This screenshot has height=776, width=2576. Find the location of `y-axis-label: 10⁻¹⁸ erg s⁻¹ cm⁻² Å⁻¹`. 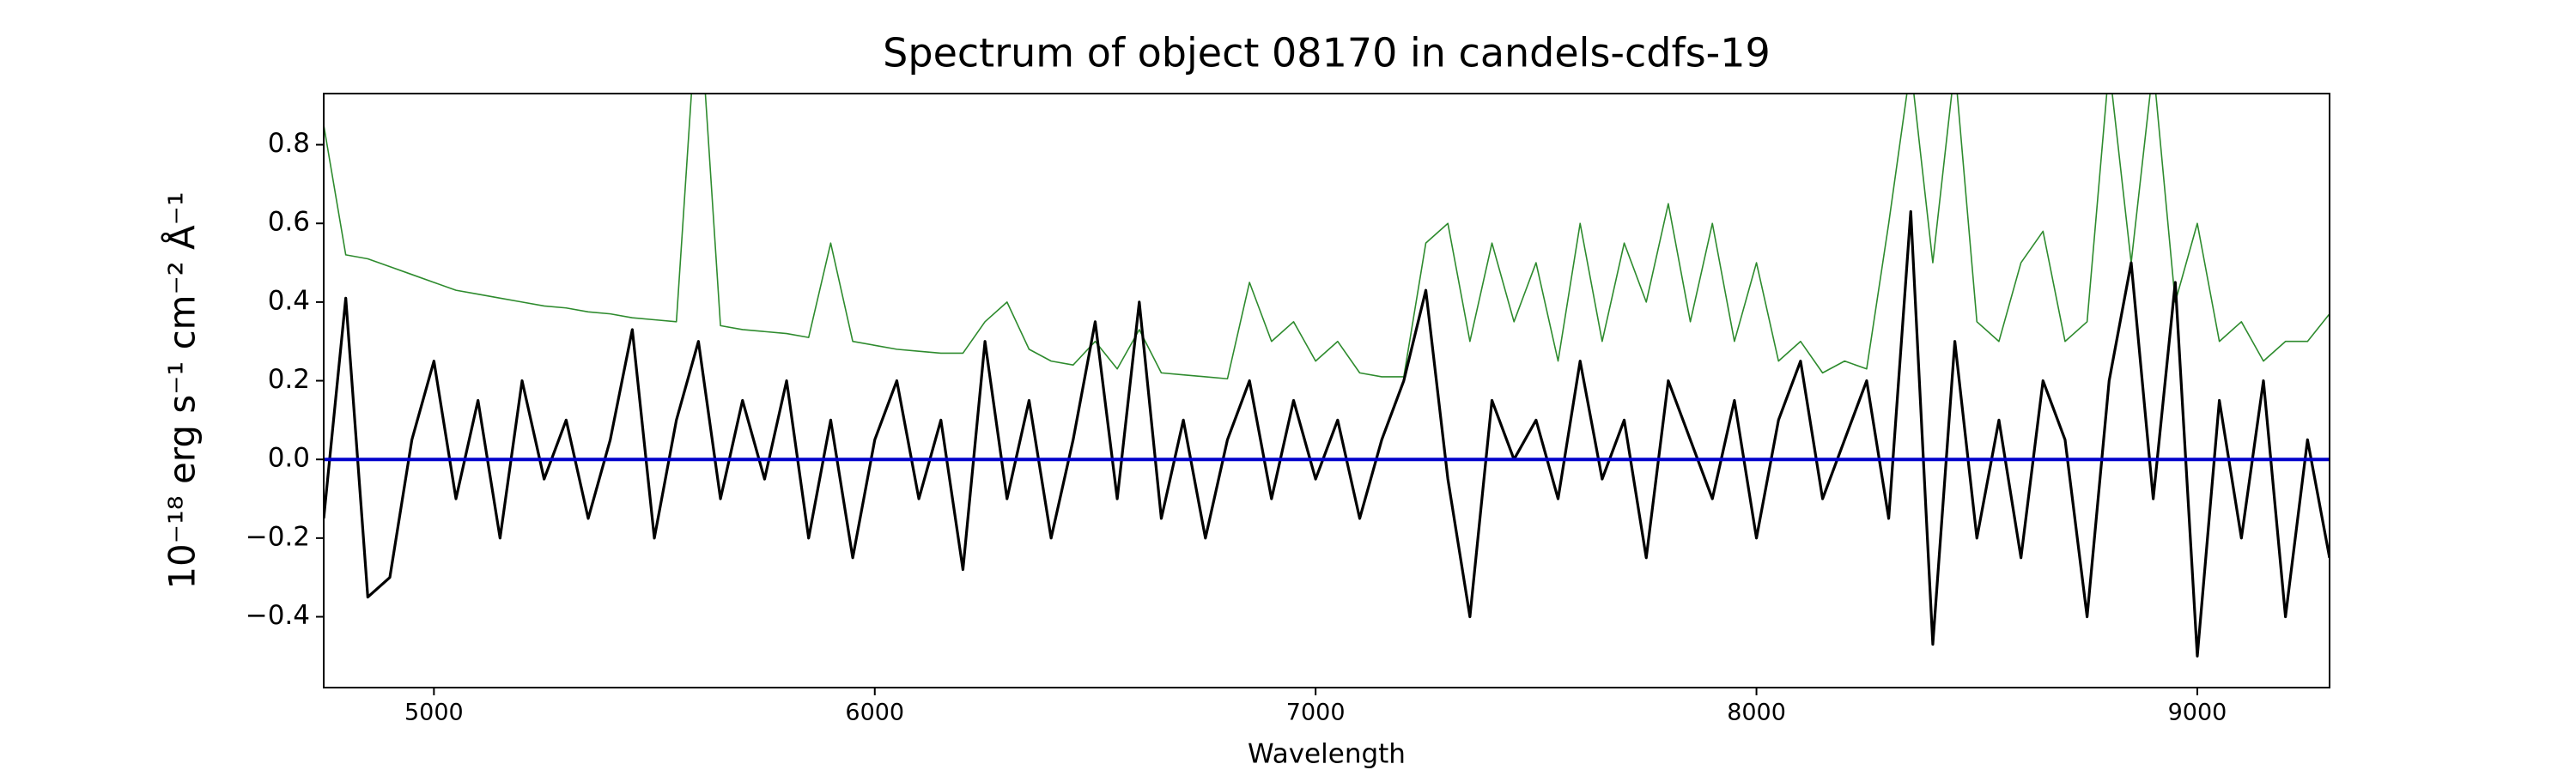

y-axis-label: 10⁻¹⁸ erg s⁻¹ cm⁻² Å⁻¹ is located at coordinates (182, 390).